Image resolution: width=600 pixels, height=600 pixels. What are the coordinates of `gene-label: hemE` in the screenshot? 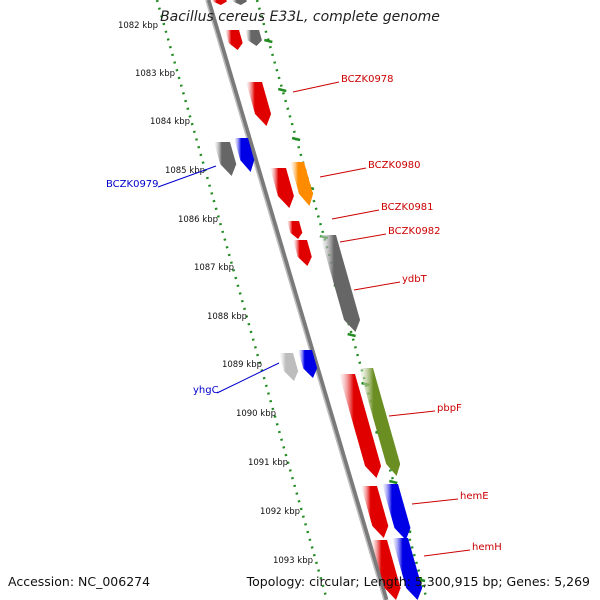 It's located at (474, 496).